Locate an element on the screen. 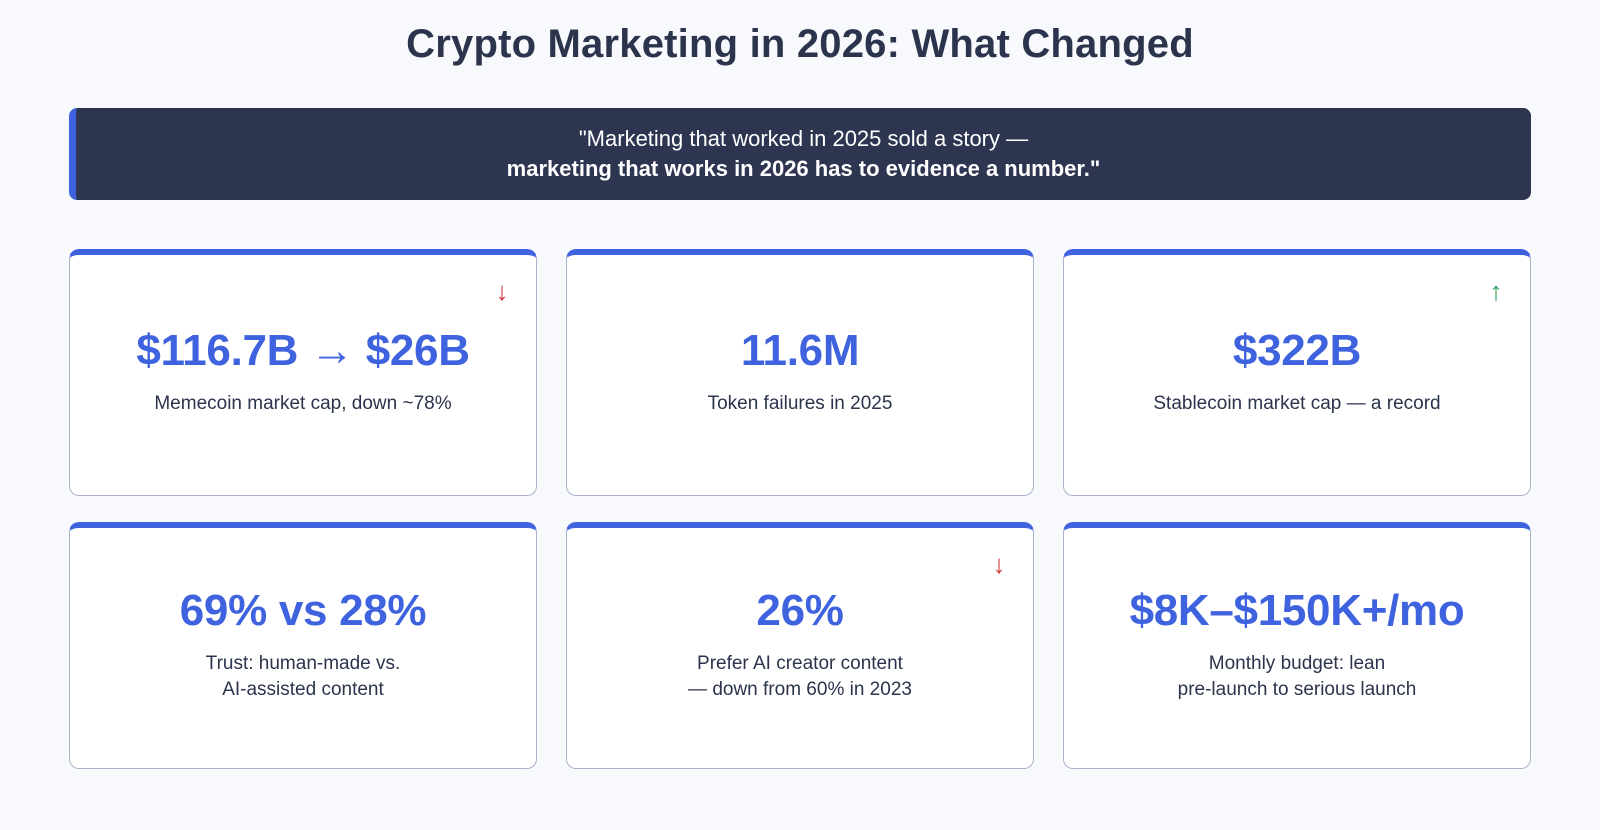  stat-card-stablecoin: ↑ $322B Stablecoin market cap — a record is located at coordinates (1297, 372).